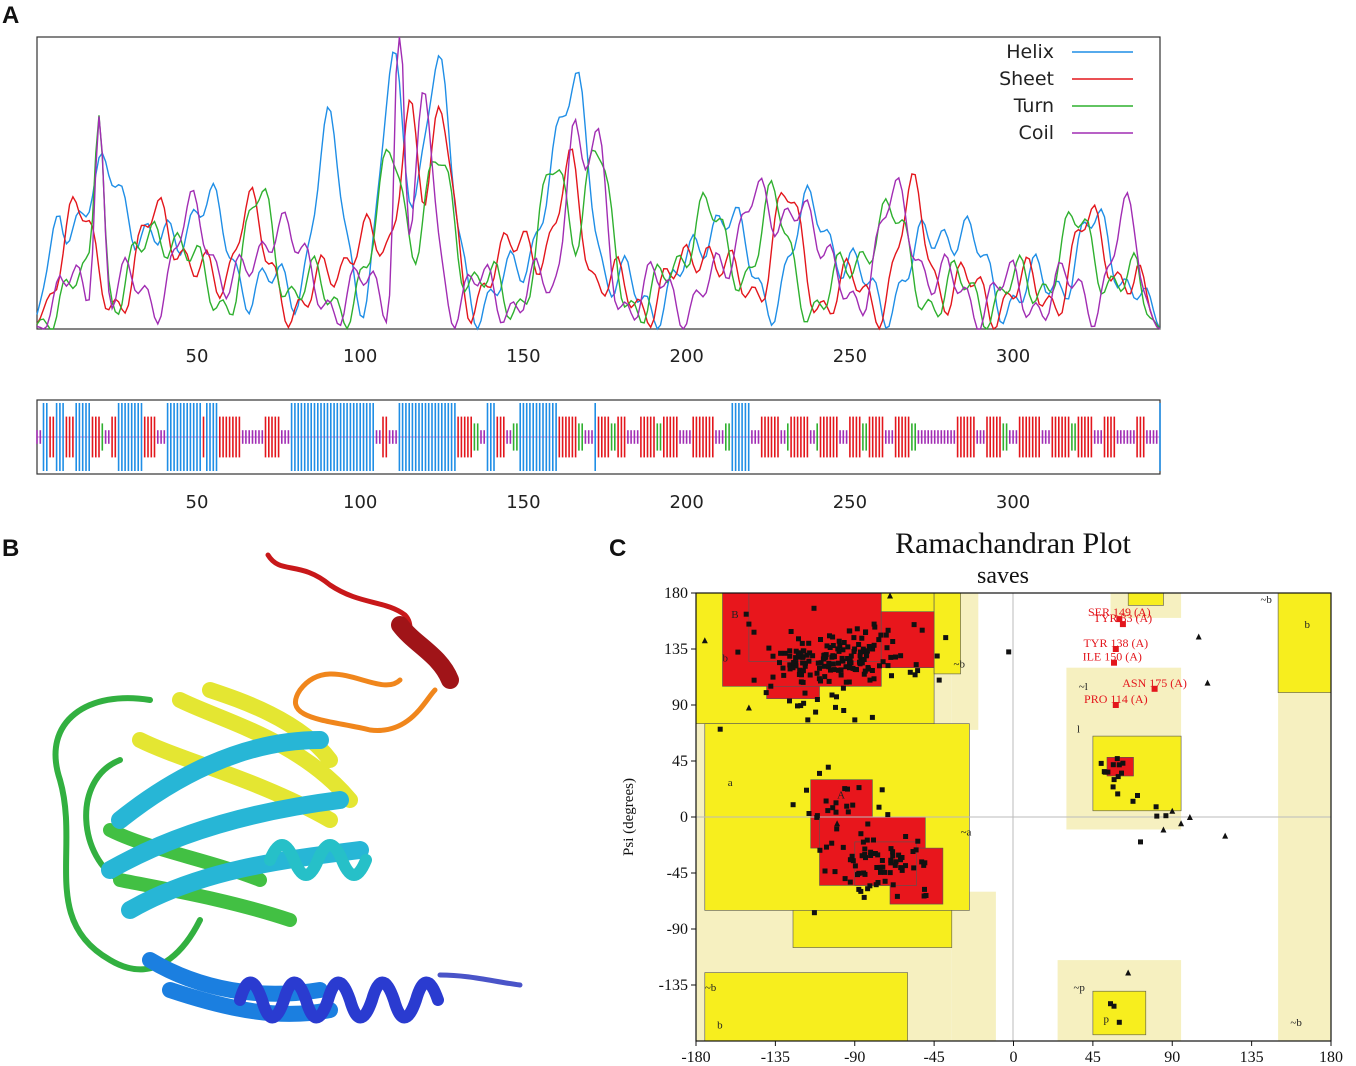 This screenshot has width=1356, height=1066. Describe the element at coordinates (1172, 1057) in the screenshot. I see `rama-x-tick-label: 90` at that location.